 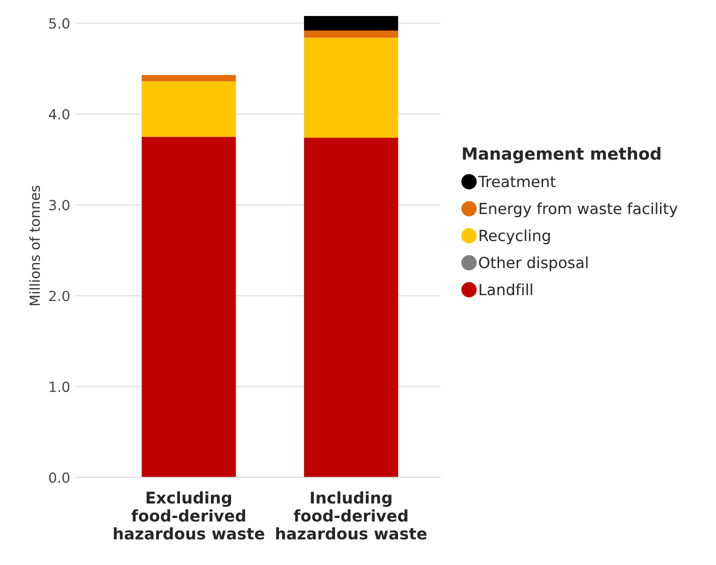 What do you see at coordinates (517, 182) in the screenshot?
I see `legend-label: Treatment` at bounding box center [517, 182].